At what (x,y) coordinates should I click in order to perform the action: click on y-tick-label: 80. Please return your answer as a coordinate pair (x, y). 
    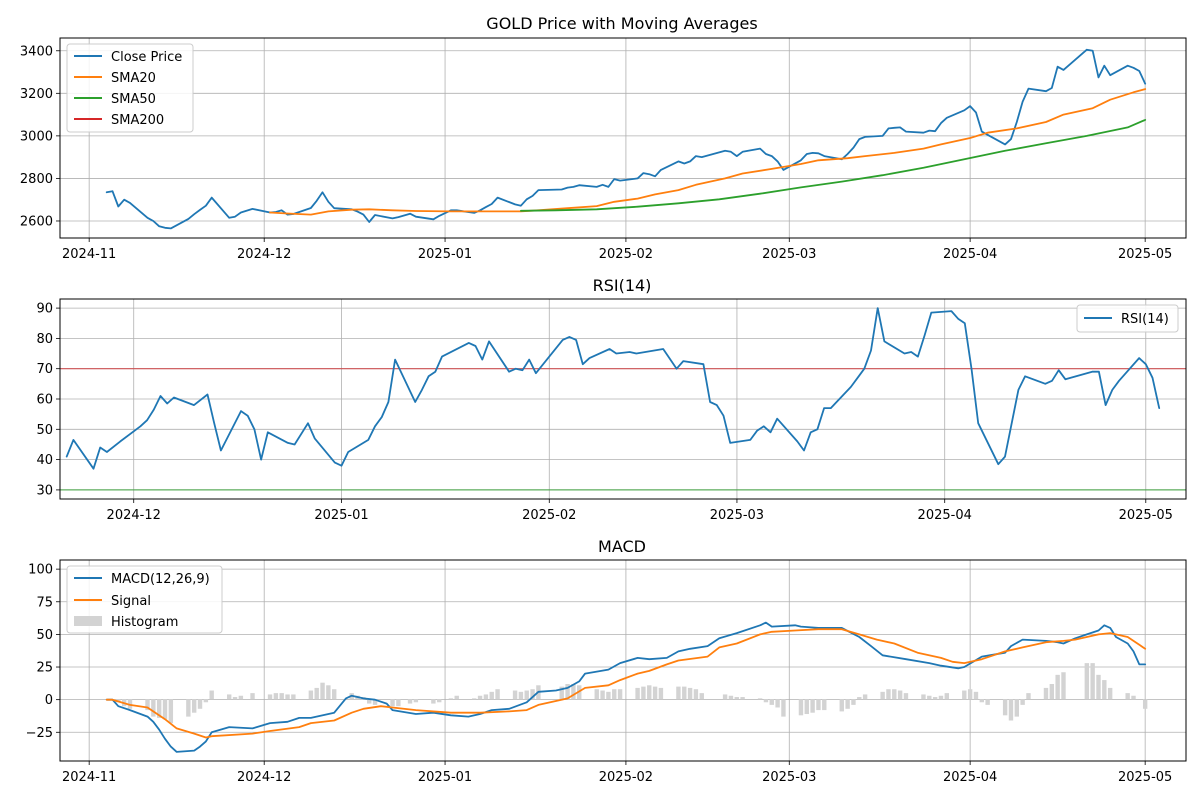
    Looking at the image, I should click on (44, 339).